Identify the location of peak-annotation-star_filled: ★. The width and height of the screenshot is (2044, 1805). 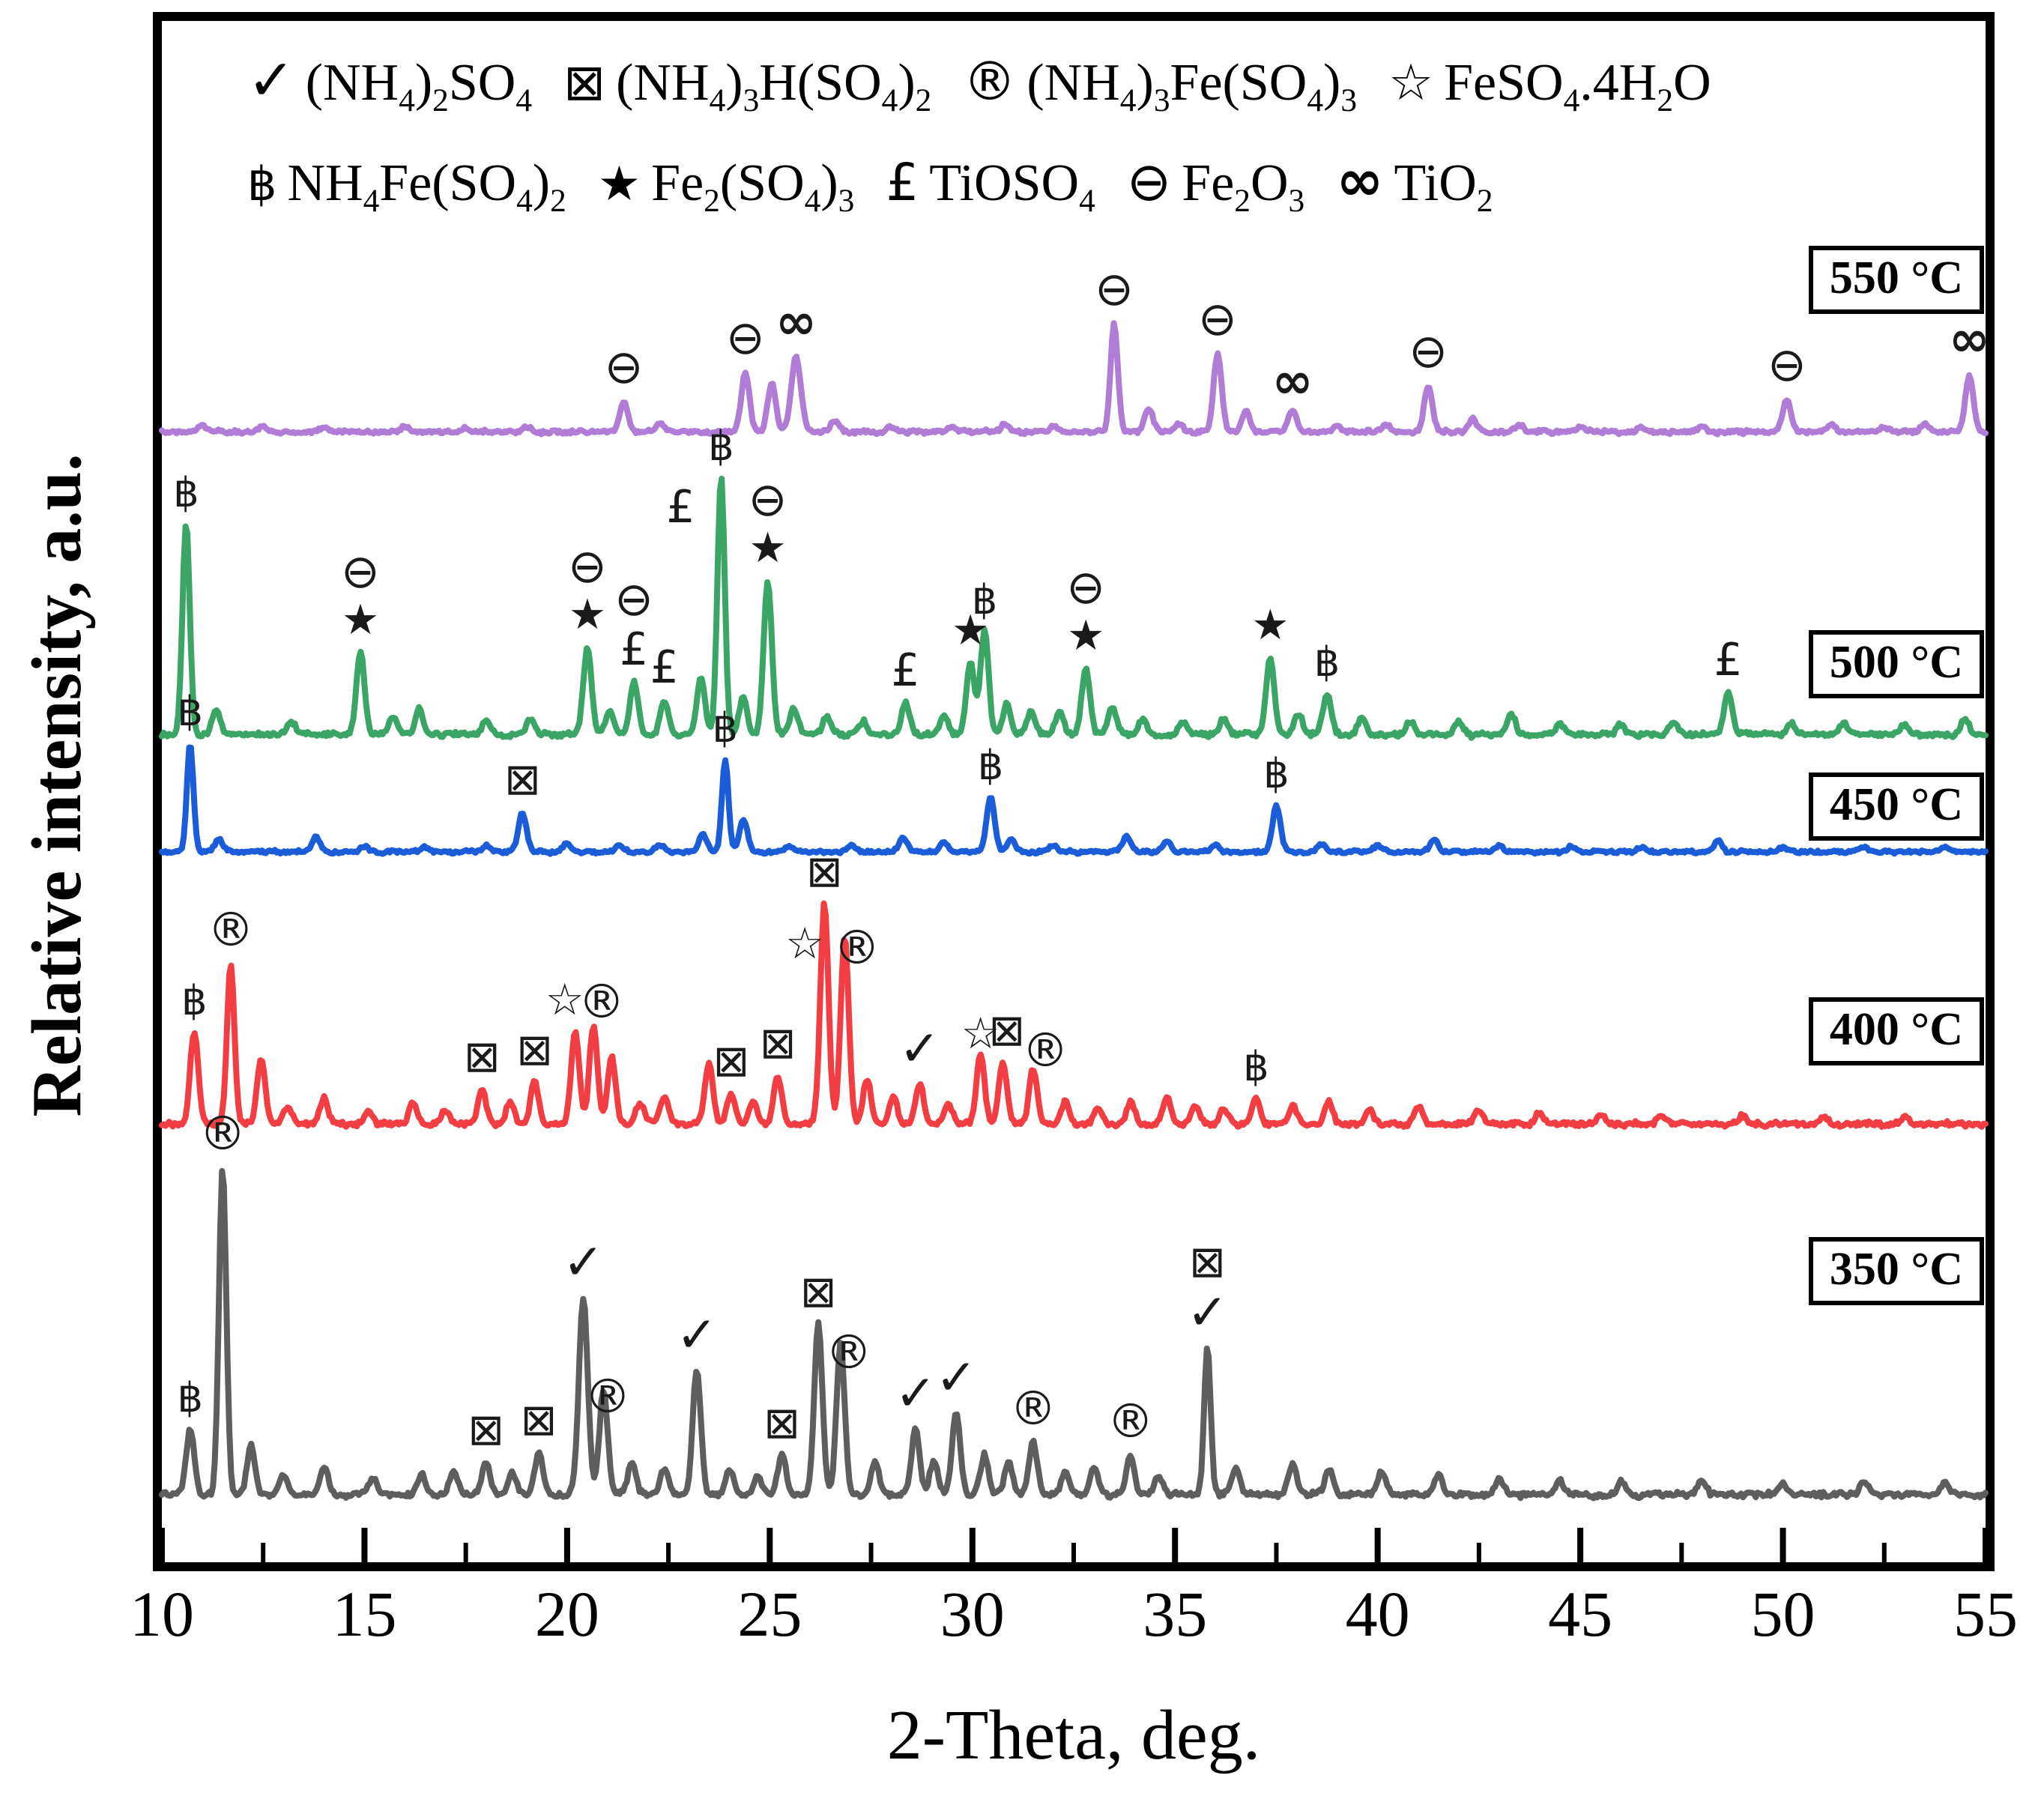
(970, 630).